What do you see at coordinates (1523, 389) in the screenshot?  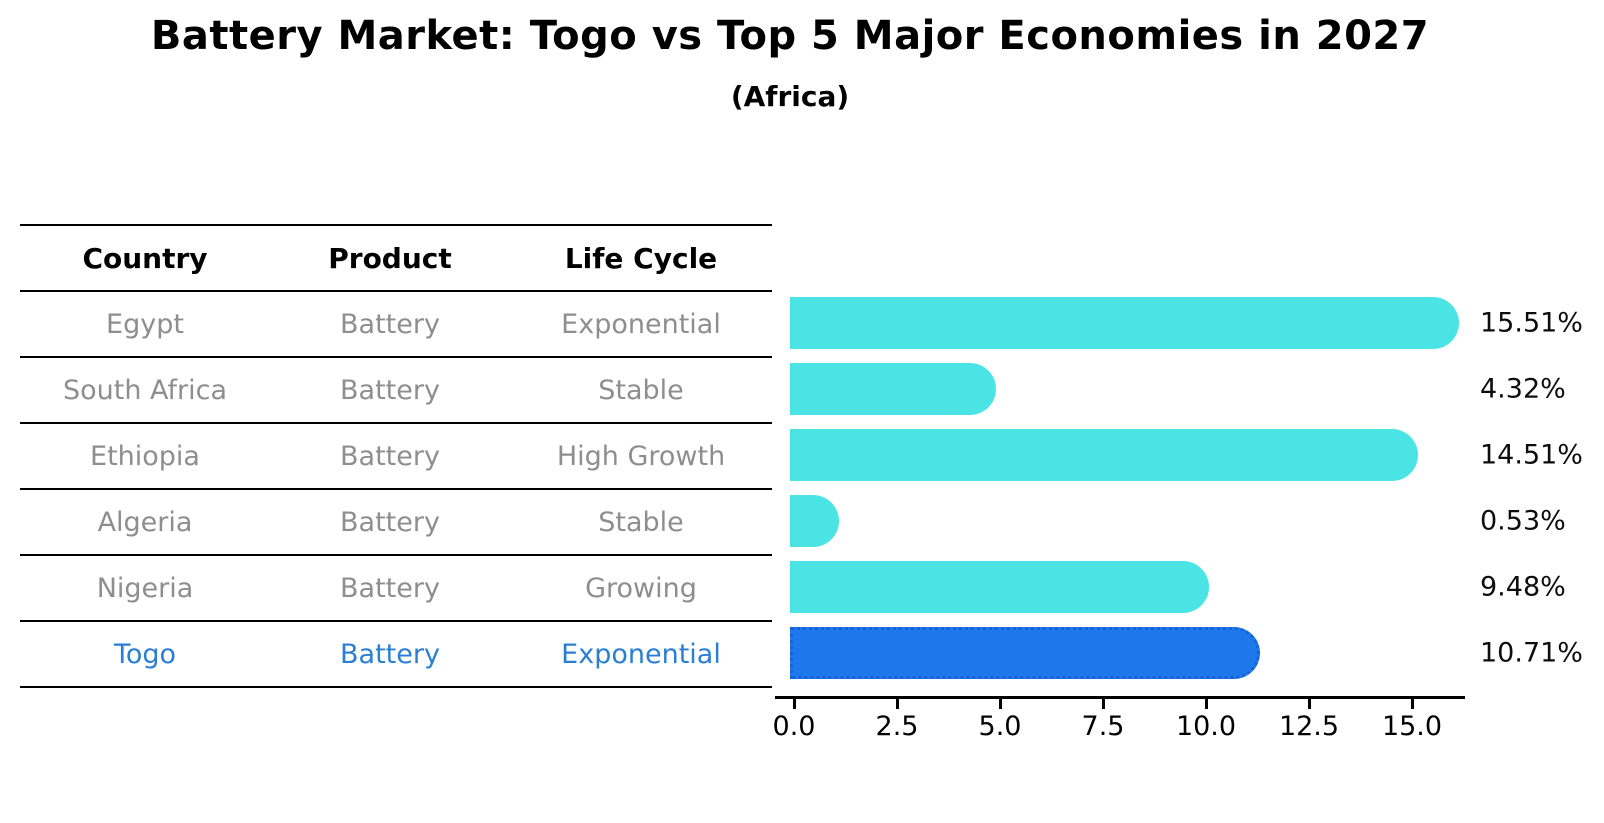 I see `bar-value-label: 4.32%` at bounding box center [1523, 389].